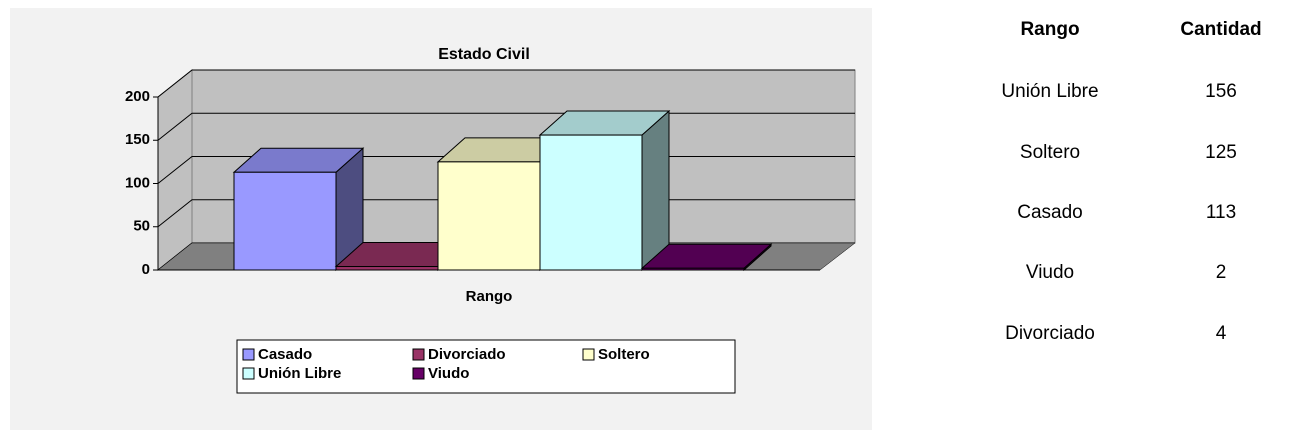  I want to click on table-header: Rango, so click(1049, 29).